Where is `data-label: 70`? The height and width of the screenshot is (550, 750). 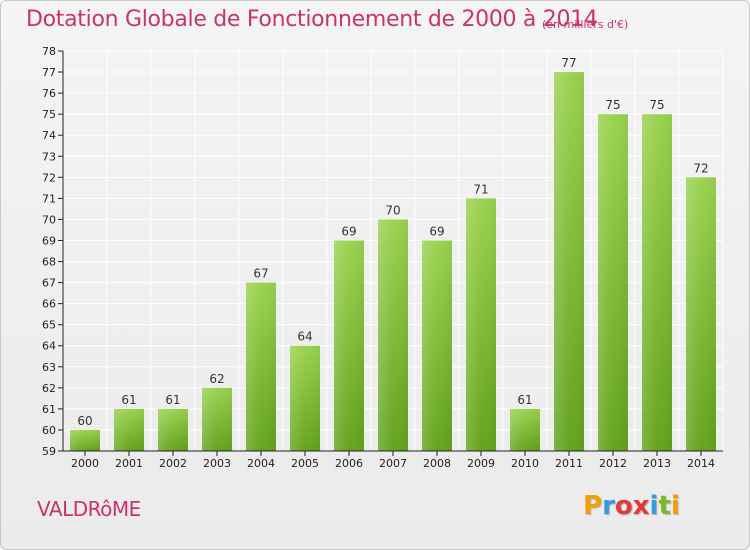
data-label: 70 is located at coordinates (392, 210).